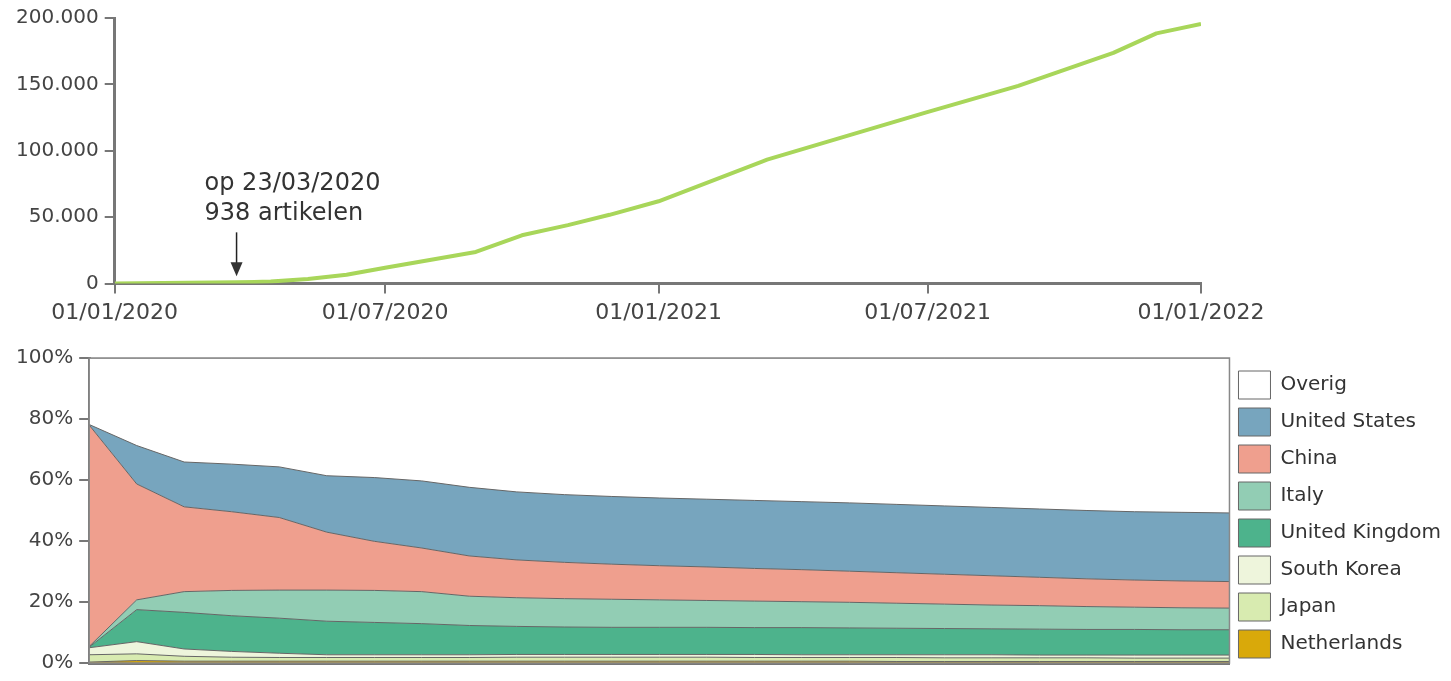 Image resolution: width=1451 pixels, height=681 pixels. Describe the element at coordinates (658, 311) in the screenshot. I see `x-tick-label: 01/01/2021` at that location.